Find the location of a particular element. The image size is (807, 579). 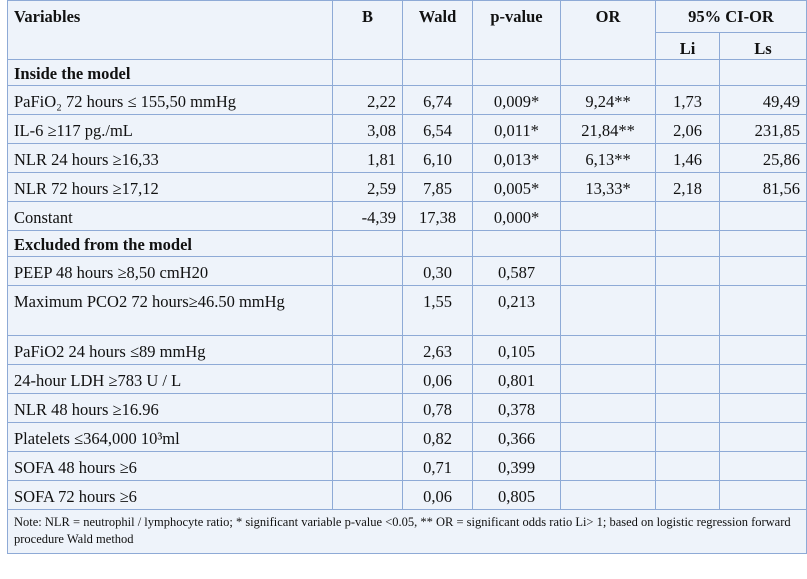

table-row: Constant -4,39 17,38 0,000* is located at coordinates (407, 216).